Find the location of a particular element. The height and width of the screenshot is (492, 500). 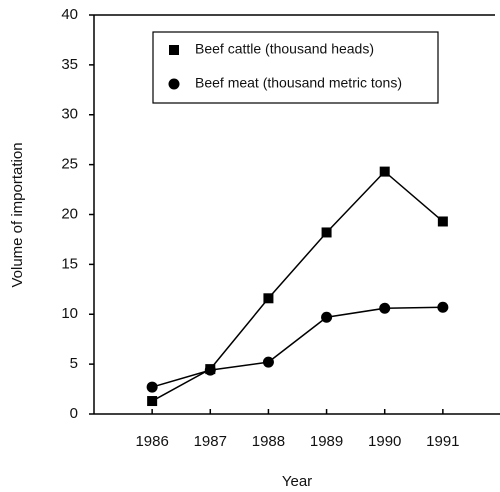

y-tick-label: 20 is located at coordinates (69, 213).